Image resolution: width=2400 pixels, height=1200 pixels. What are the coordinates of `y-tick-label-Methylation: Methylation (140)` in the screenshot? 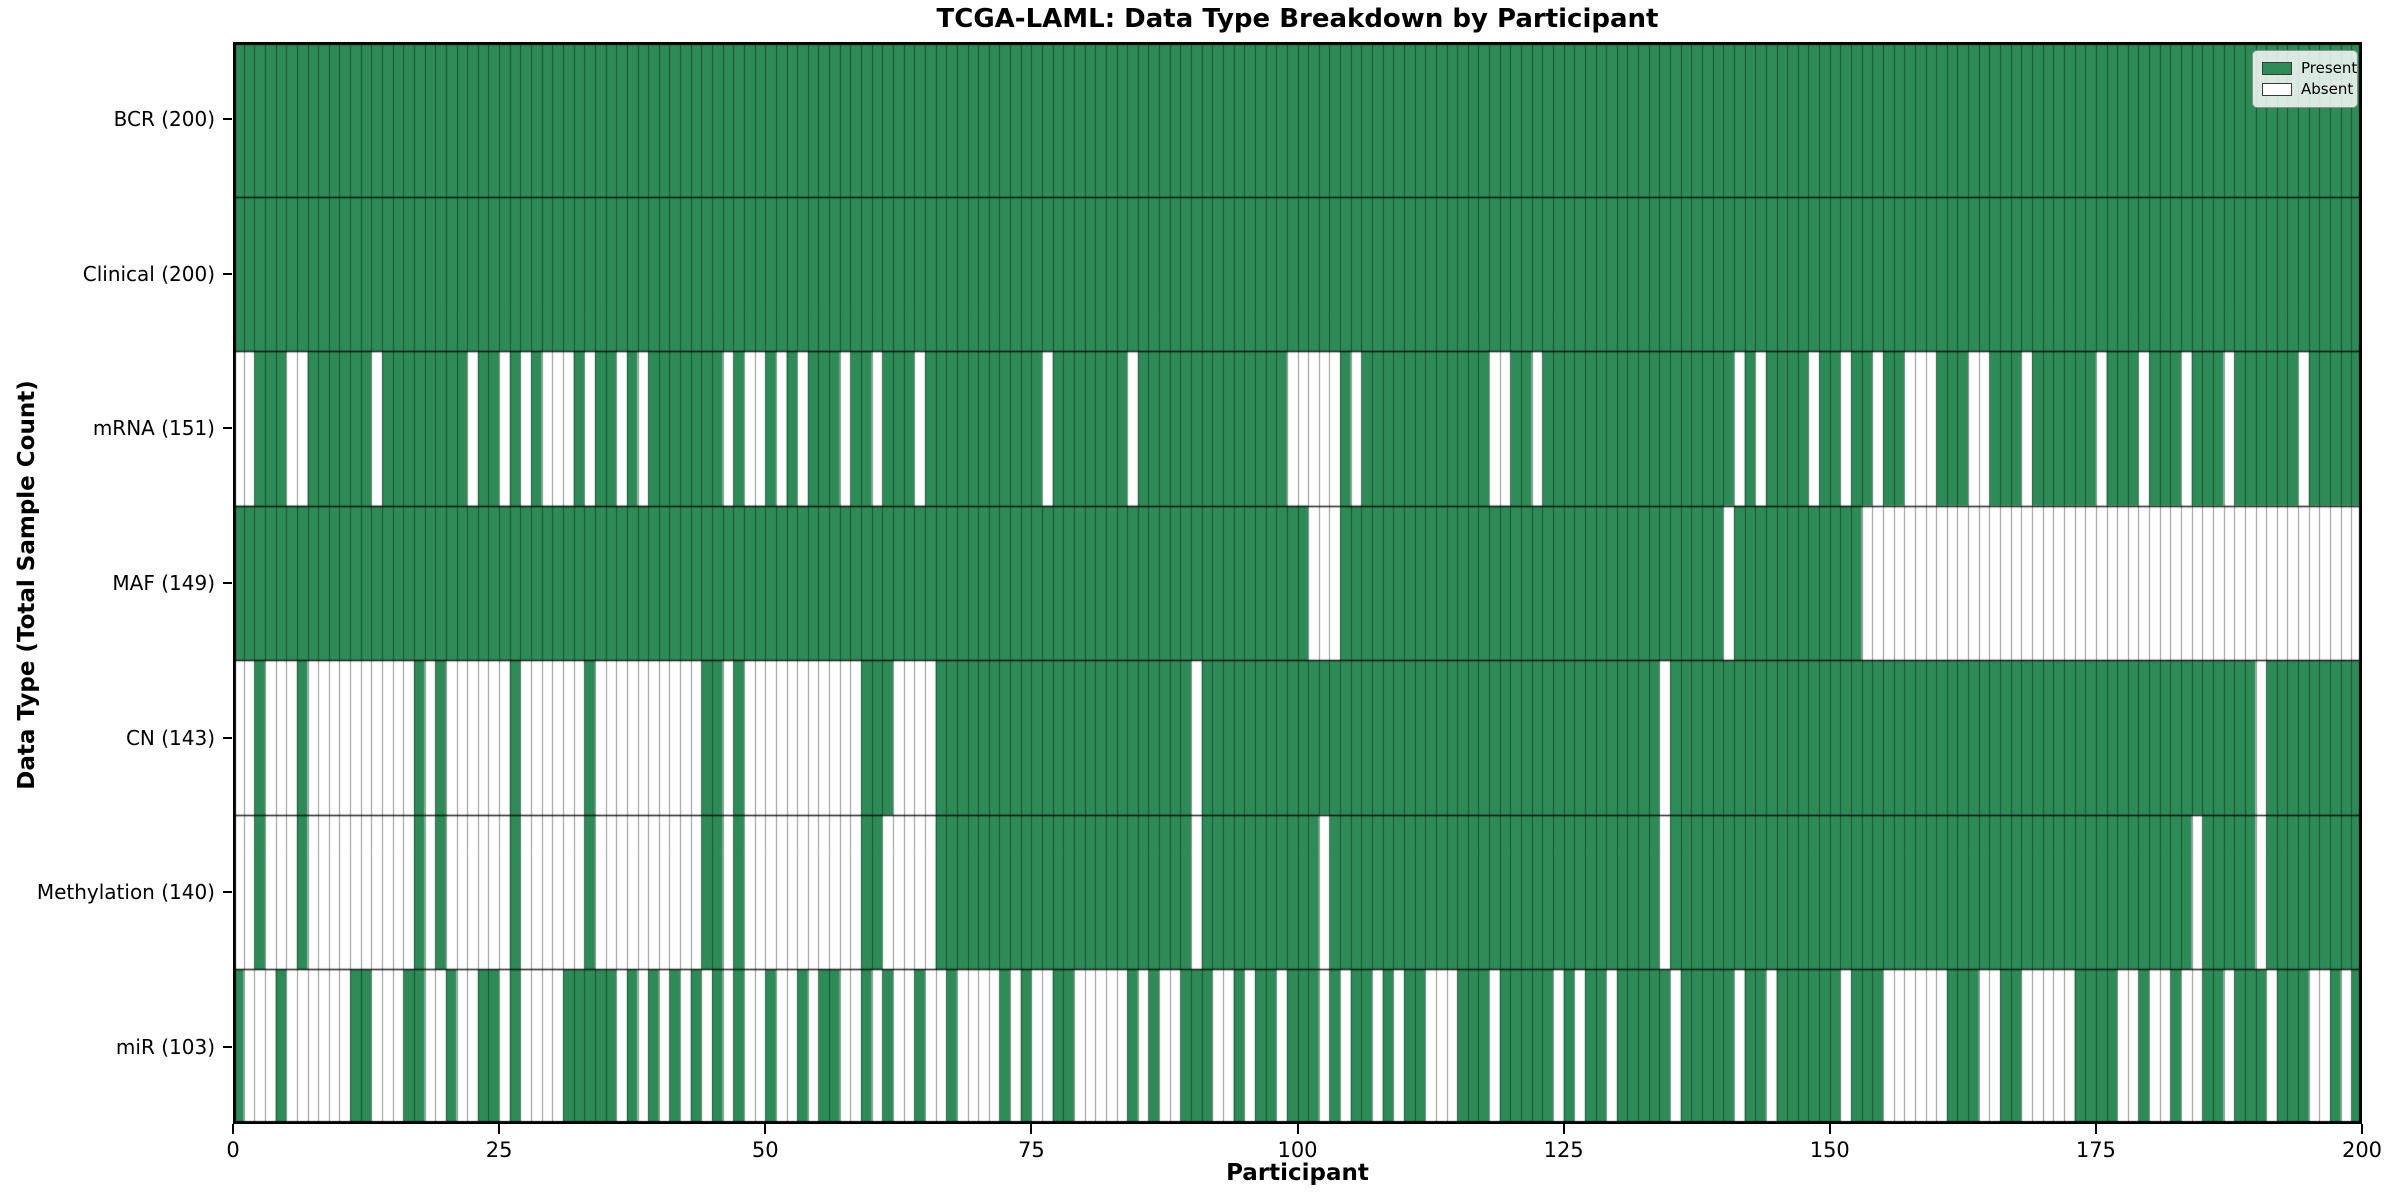 It's located at (125, 892).